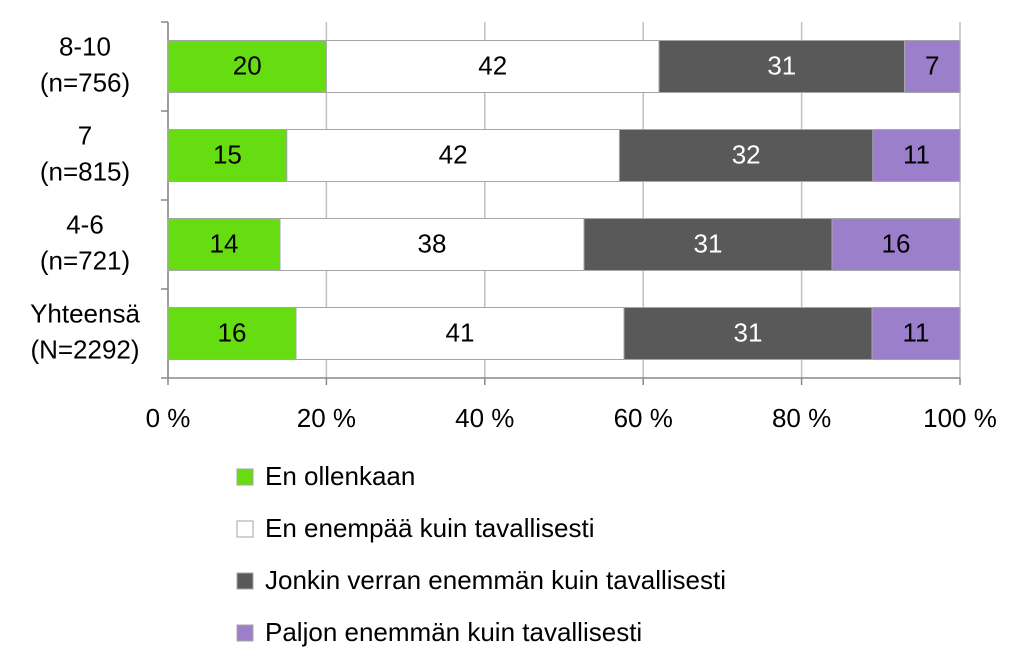 The width and height of the screenshot is (1024, 668). Describe the element at coordinates (85, 135) in the screenshot. I see `y-tick-label: 7` at that location.